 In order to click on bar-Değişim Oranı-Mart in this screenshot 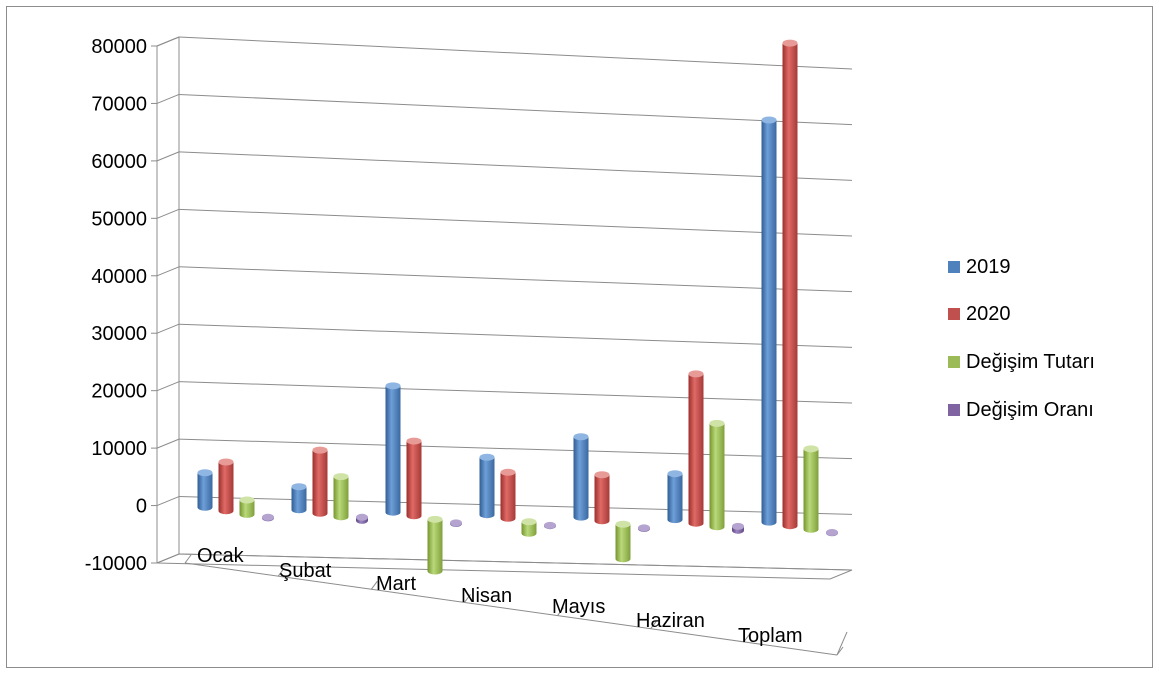, I will do `click(456, 523)`.